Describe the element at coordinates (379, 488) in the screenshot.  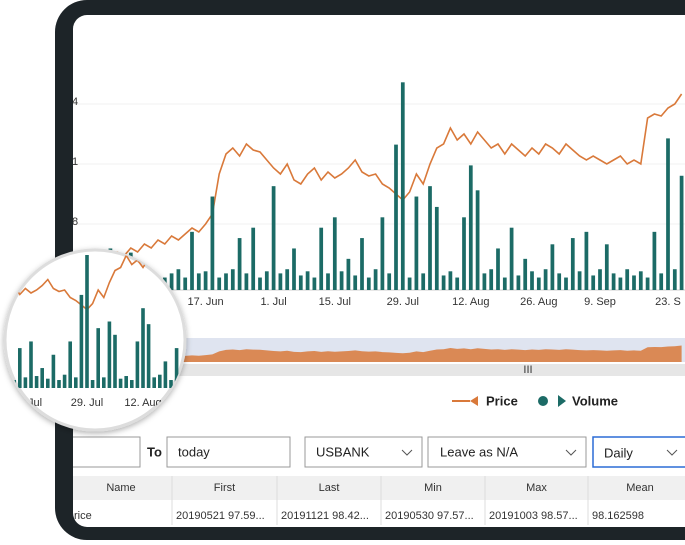
I see `table-header` at that location.